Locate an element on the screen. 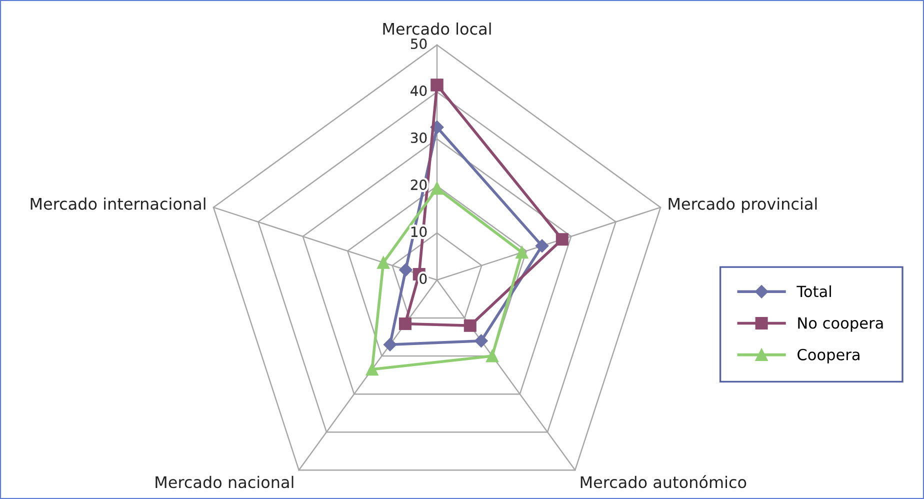 This screenshot has height=499, width=924. legend-label: No coopera is located at coordinates (840, 324).